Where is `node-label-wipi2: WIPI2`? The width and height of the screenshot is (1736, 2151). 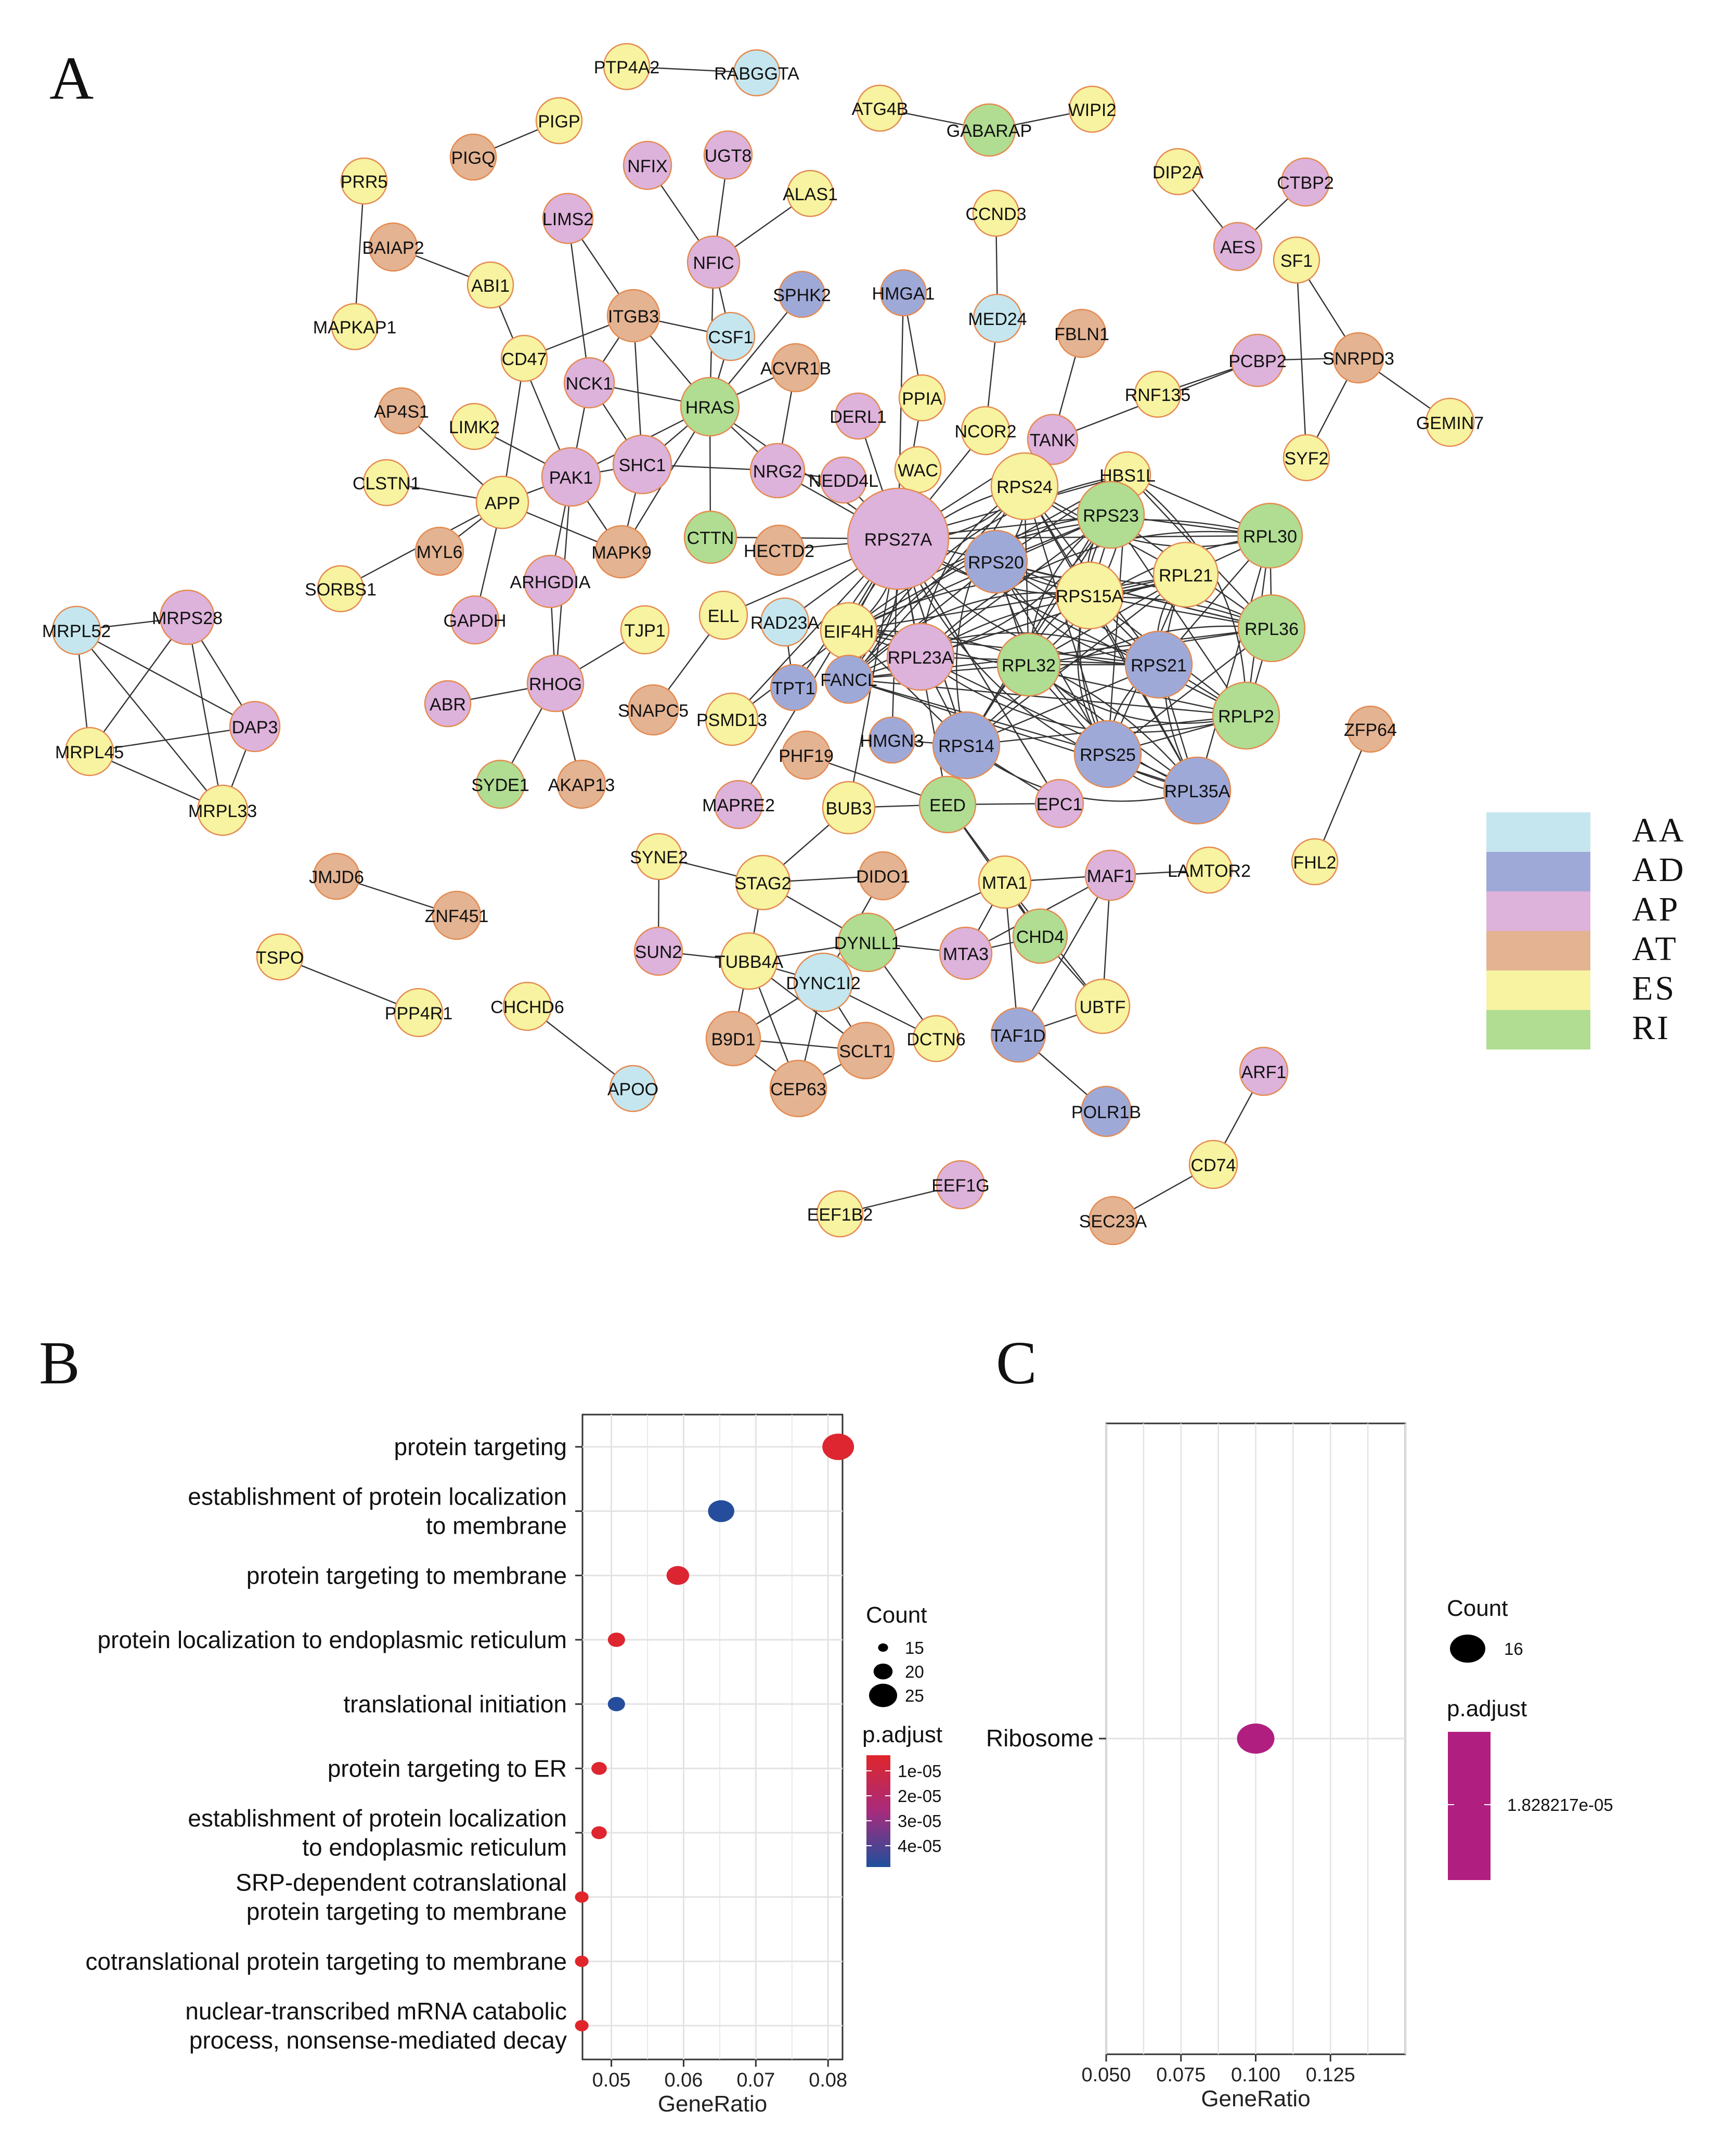 node-label-wipi2: WIPI2 is located at coordinates (1092, 110).